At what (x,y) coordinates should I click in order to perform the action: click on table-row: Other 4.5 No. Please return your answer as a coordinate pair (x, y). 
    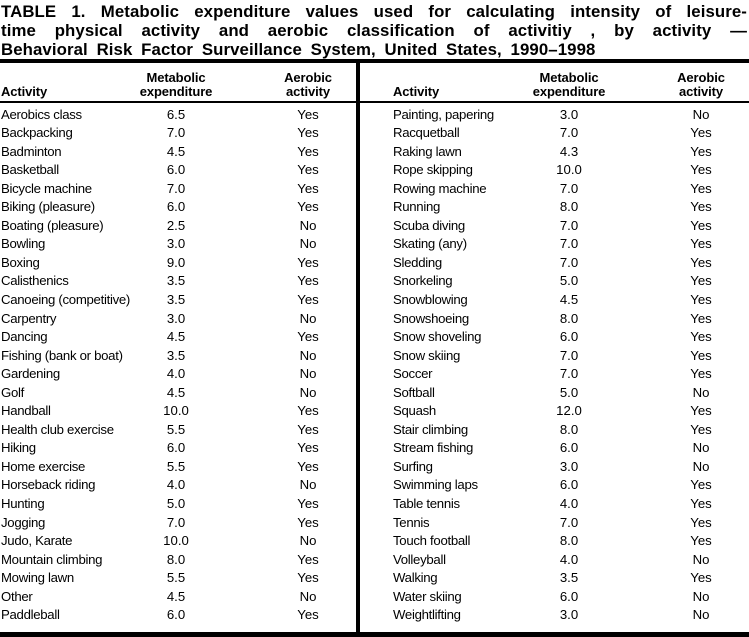
    Looking at the image, I should click on (178, 597).